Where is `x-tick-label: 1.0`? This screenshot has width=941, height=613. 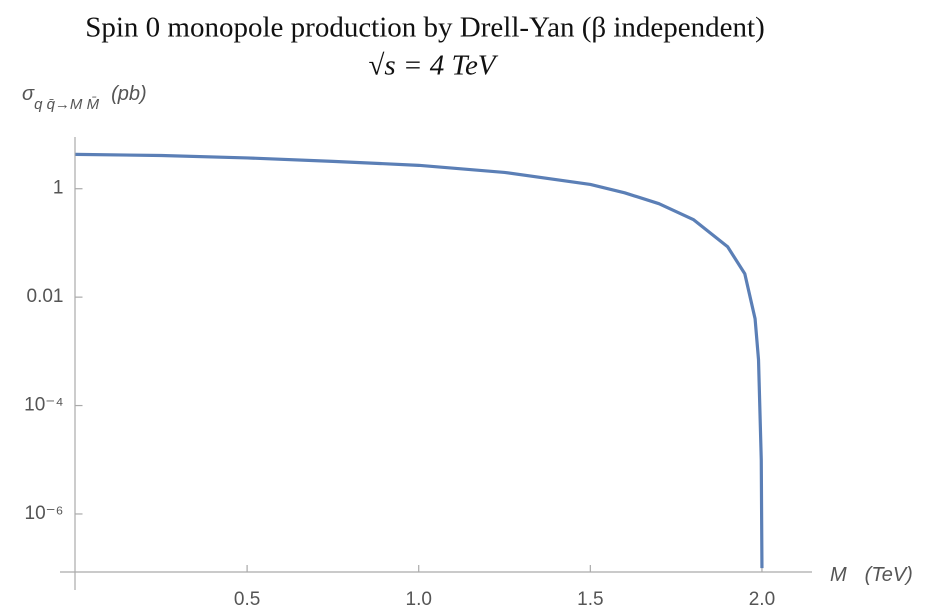 x-tick-label: 1.0 is located at coordinates (419, 598).